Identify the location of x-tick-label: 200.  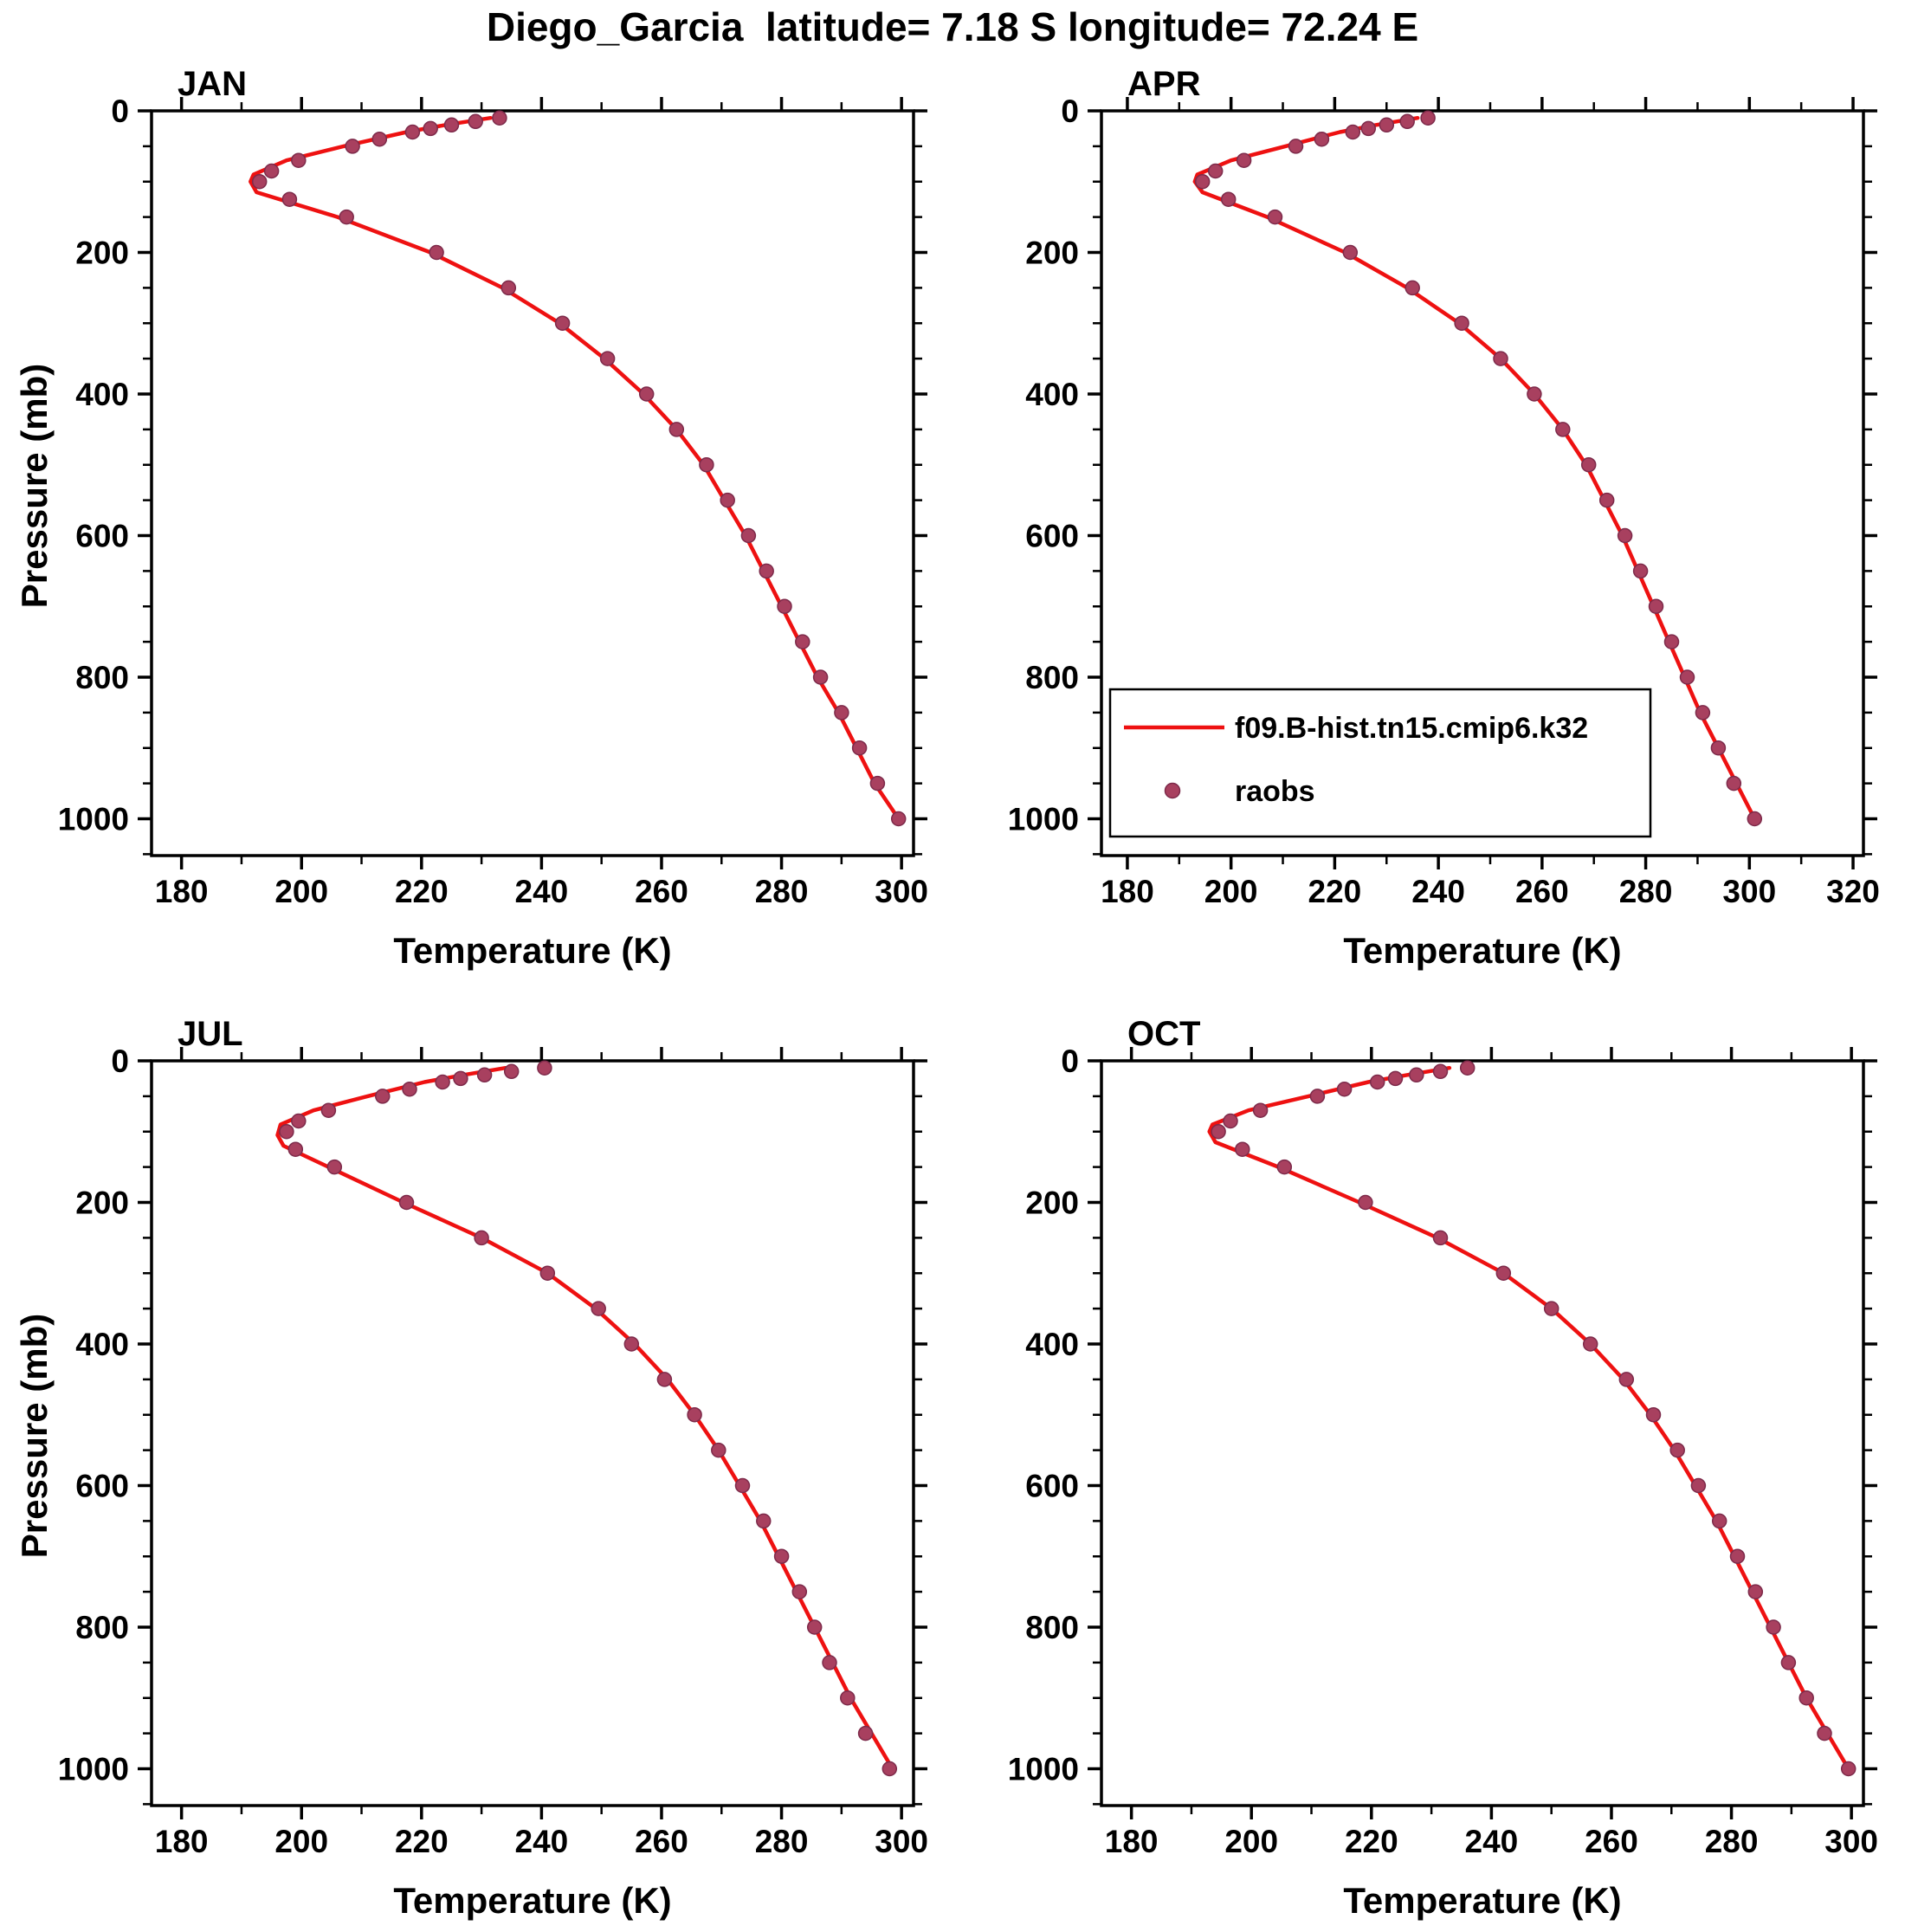
(1251, 1841).